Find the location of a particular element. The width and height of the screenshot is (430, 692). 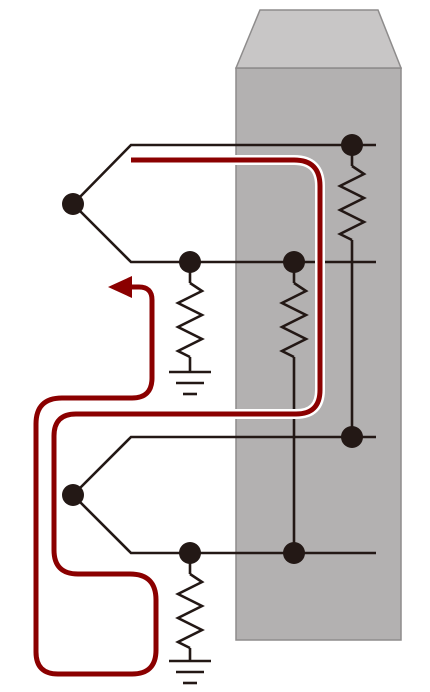

lower-ground-branch is located at coordinates (190, 619).